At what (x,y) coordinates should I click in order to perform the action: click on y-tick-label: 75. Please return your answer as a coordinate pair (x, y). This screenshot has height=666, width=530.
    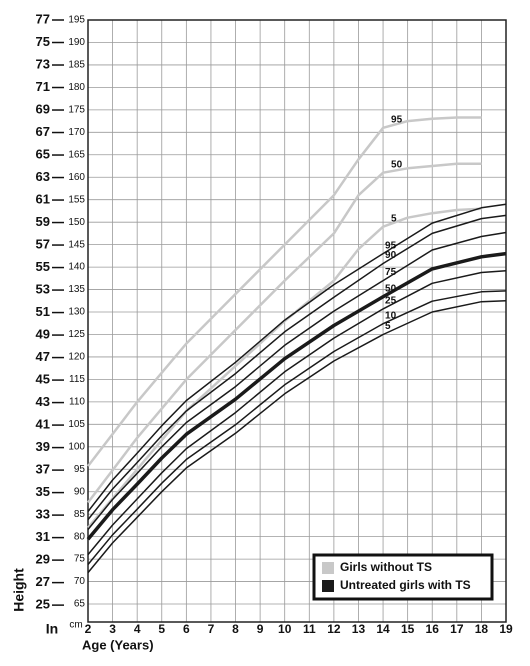
    Looking at the image, I should click on (80, 559).